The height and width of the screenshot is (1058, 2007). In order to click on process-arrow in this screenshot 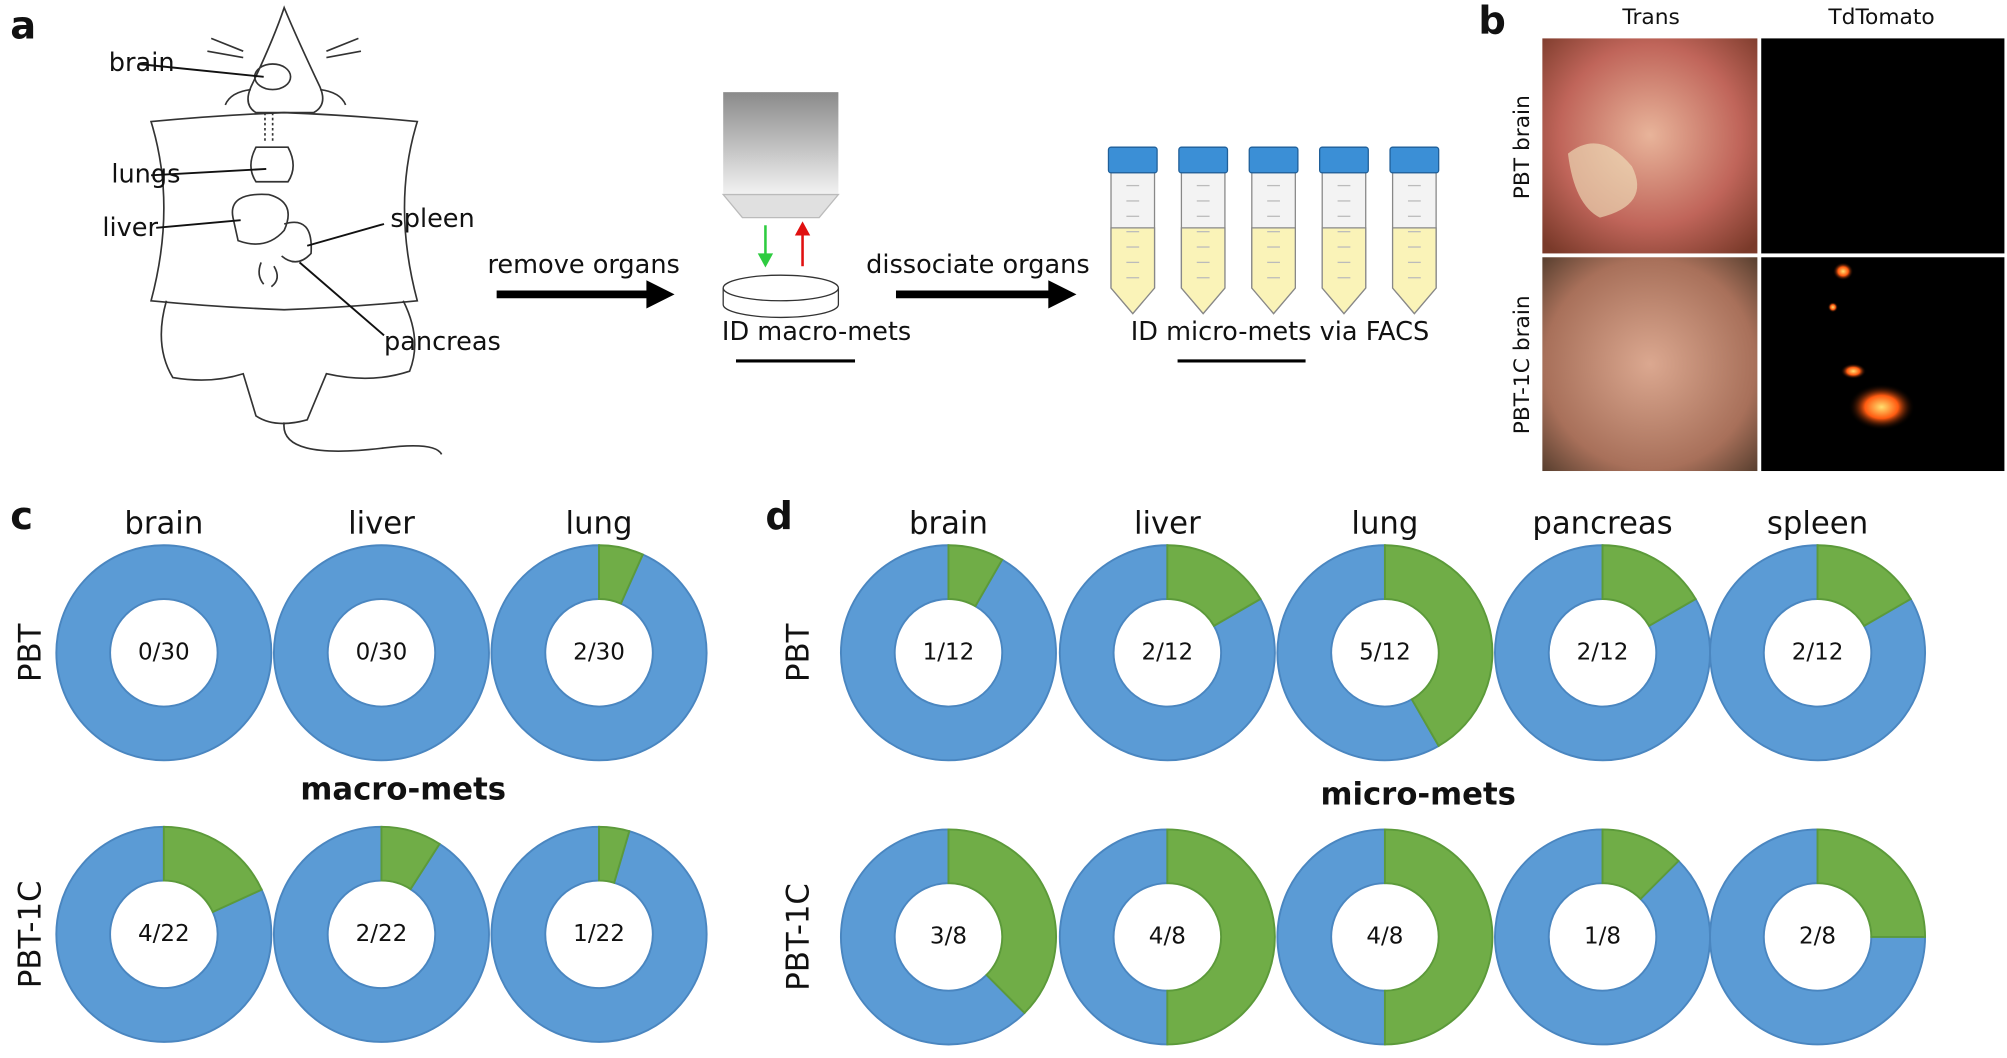, I will do `click(786, 294)`.